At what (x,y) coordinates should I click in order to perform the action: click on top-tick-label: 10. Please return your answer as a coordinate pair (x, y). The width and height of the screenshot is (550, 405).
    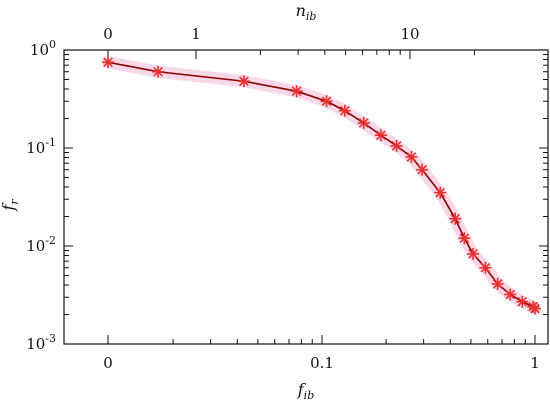
    Looking at the image, I should click on (409, 34).